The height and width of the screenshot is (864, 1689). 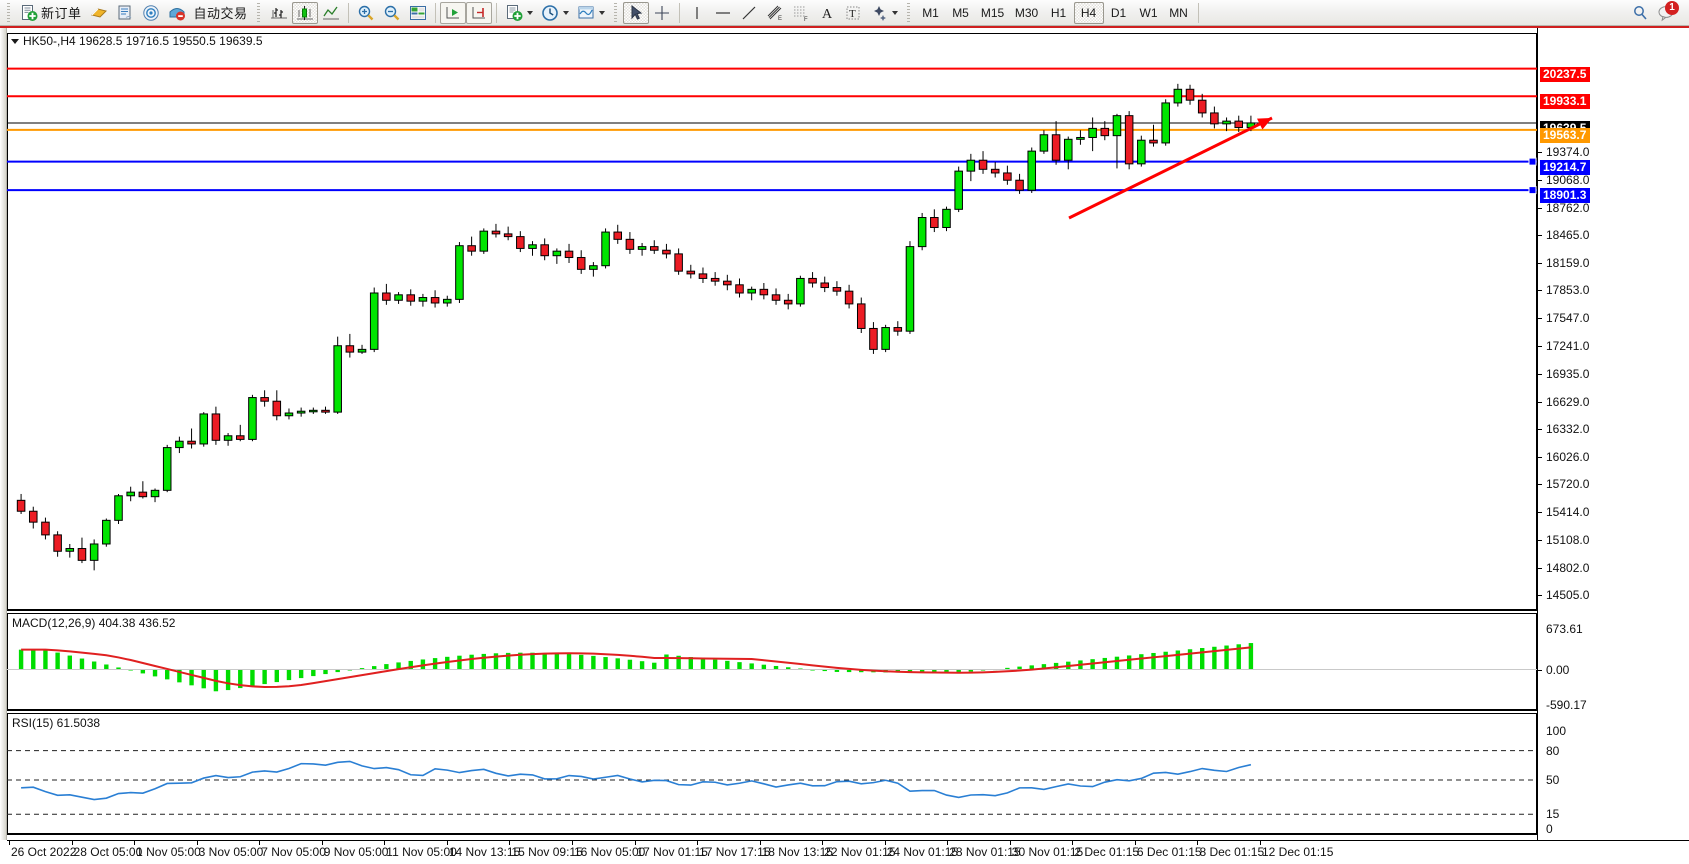 I want to click on auto-scroll-button, so click(x=452, y=12).